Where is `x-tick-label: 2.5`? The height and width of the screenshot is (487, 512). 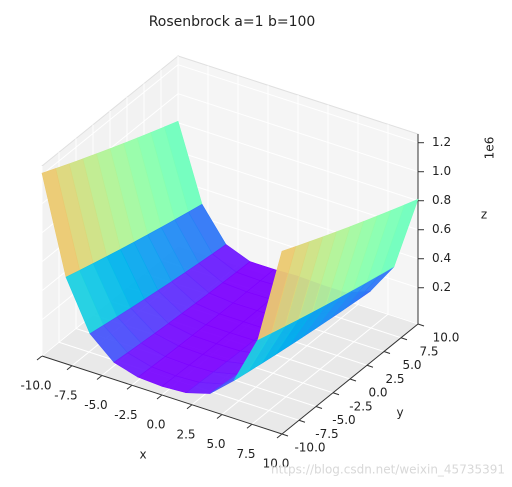
x-tick-label: 2.5 is located at coordinates (185, 434).